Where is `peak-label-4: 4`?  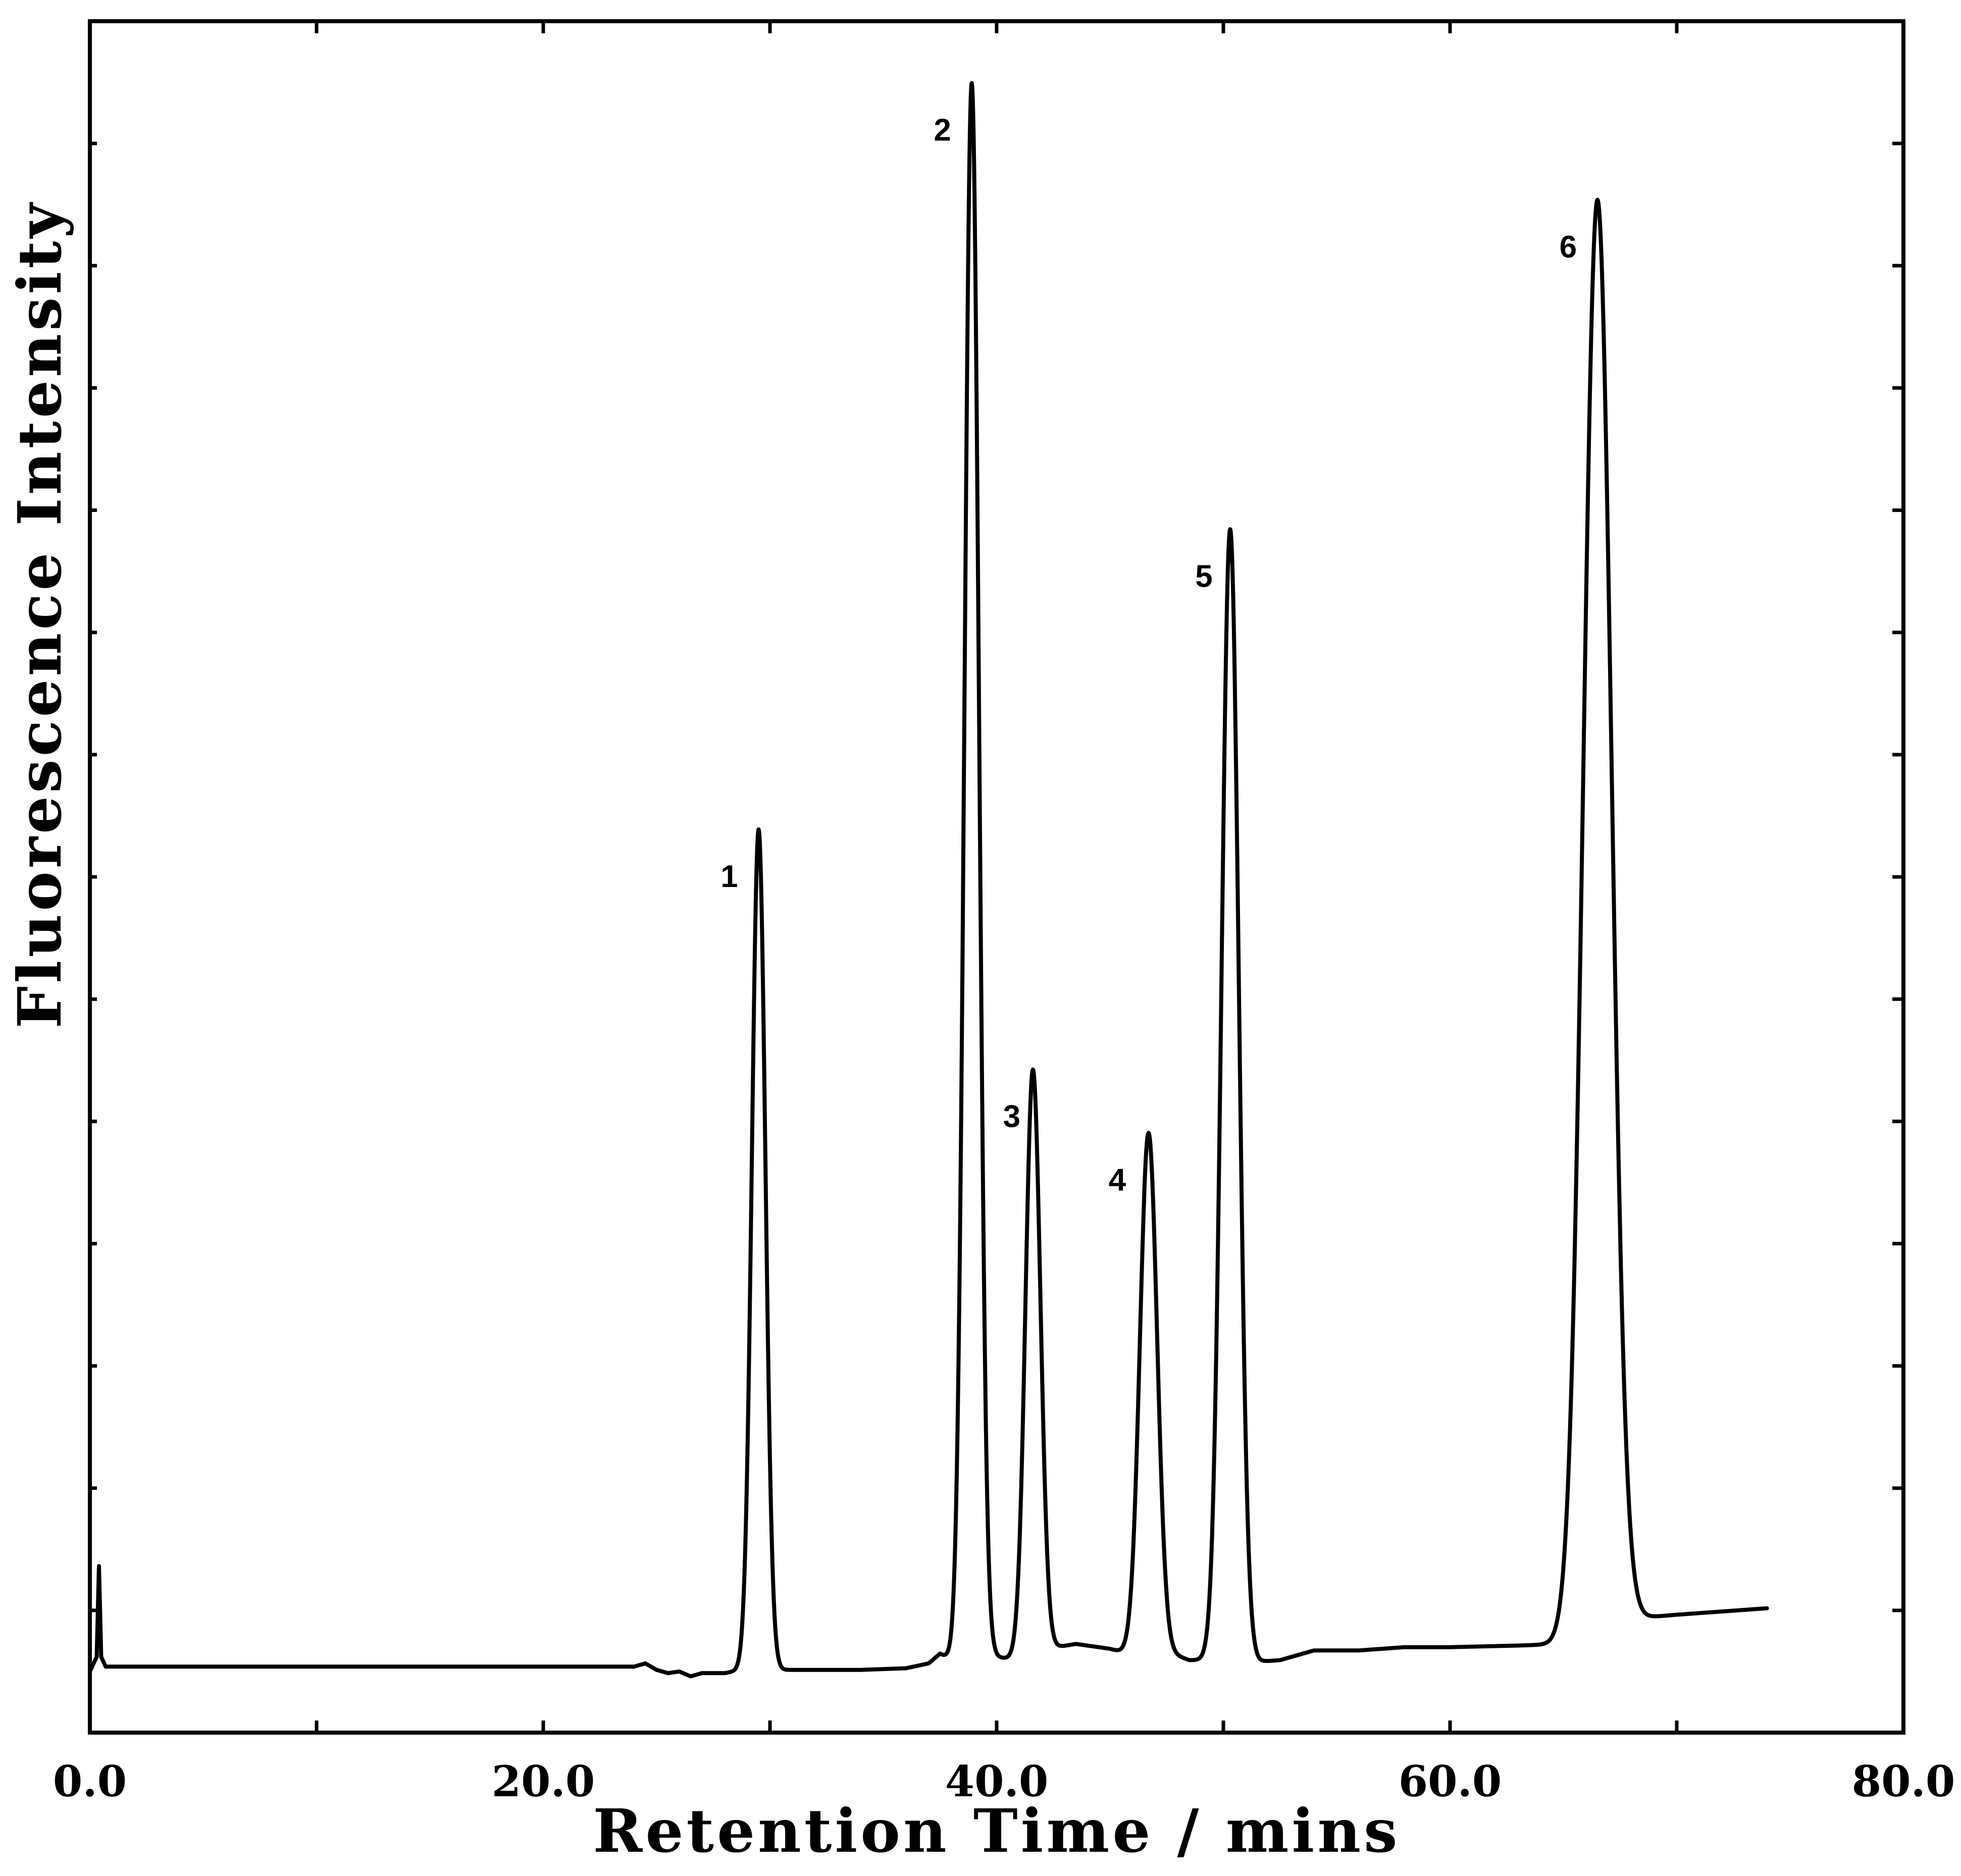 peak-label-4: 4 is located at coordinates (1117, 1180).